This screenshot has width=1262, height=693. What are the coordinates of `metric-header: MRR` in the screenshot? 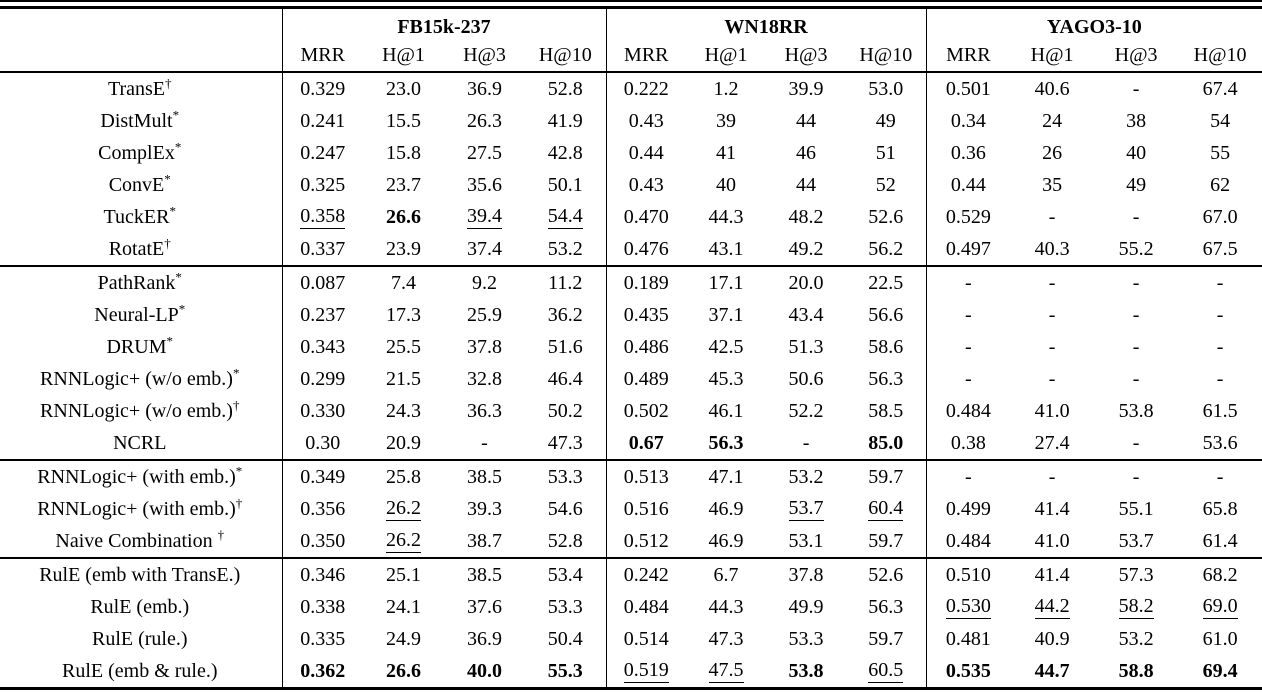 It's located at (646, 55).